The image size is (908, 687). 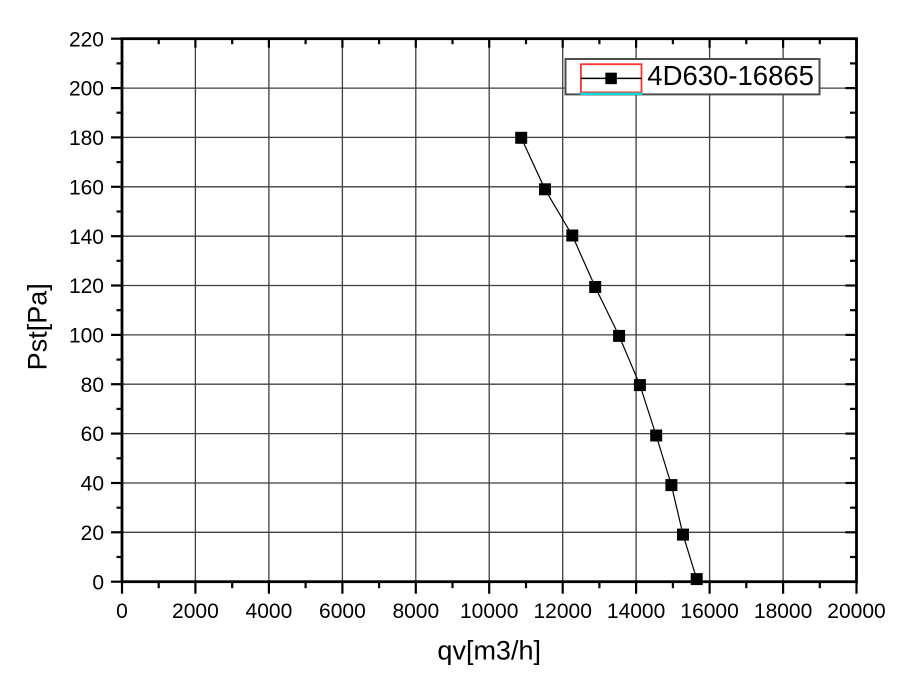 What do you see at coordinates (86, 187) in the screenshot?
I see `svg-text: 160` at bounding box center [86, 187].